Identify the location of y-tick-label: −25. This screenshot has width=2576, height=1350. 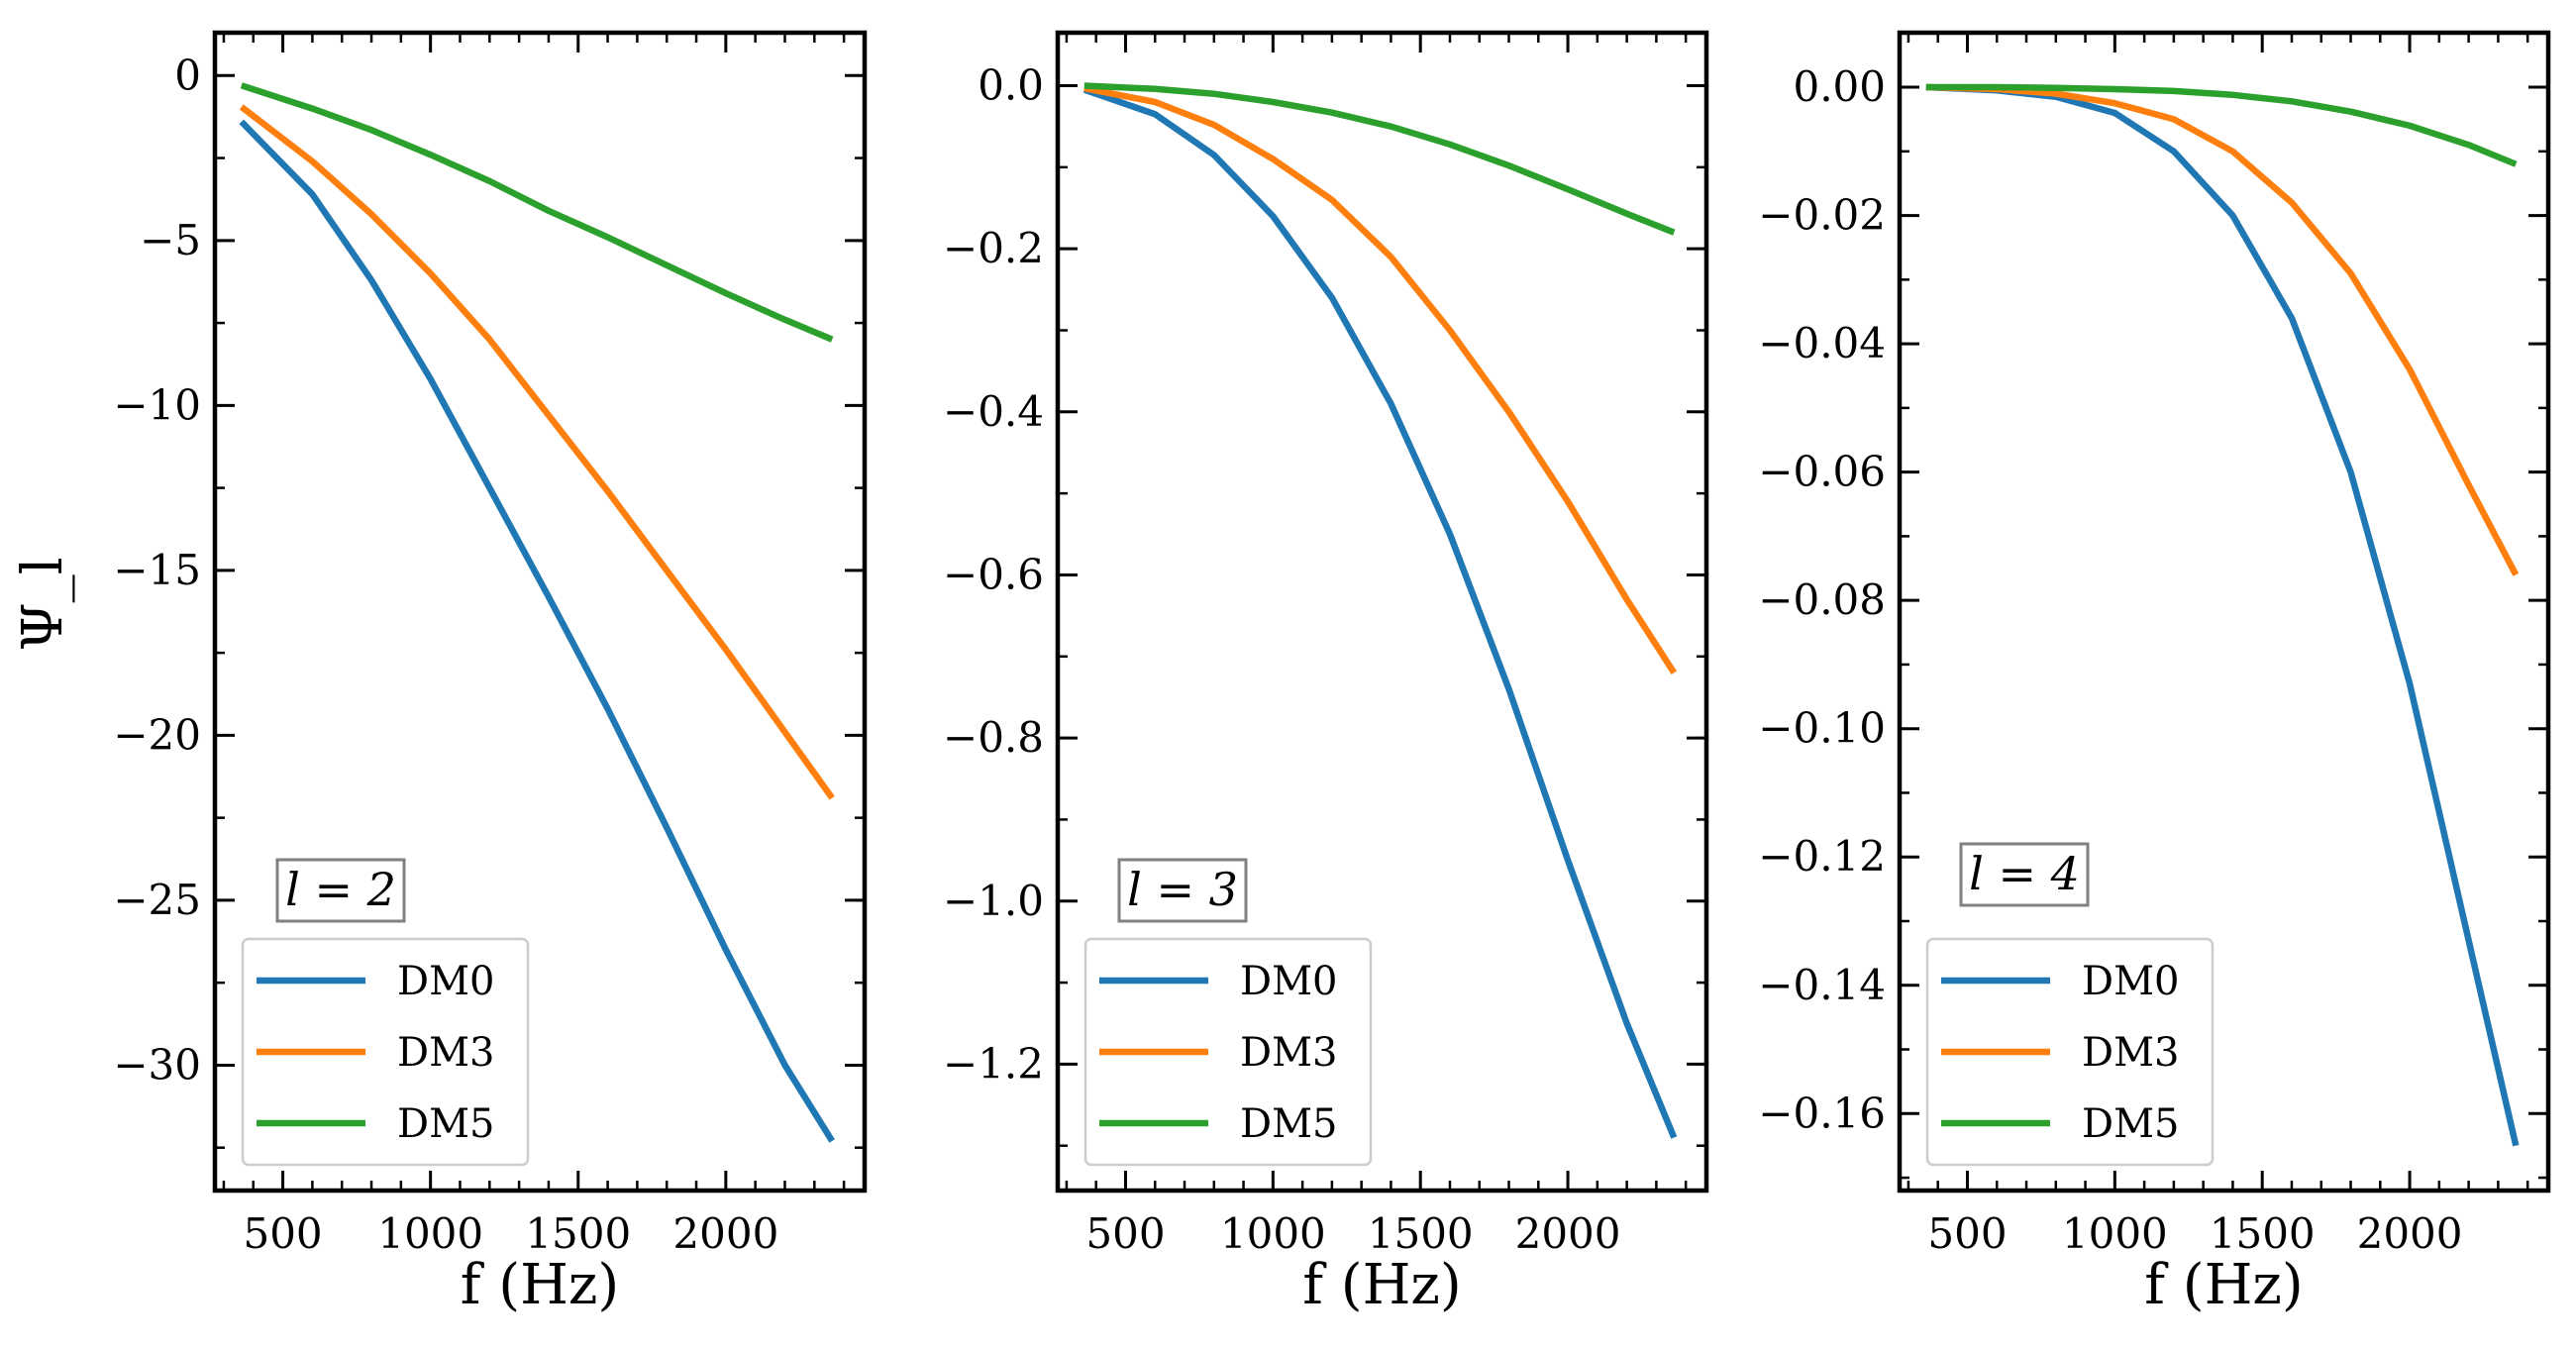
(157, 900).